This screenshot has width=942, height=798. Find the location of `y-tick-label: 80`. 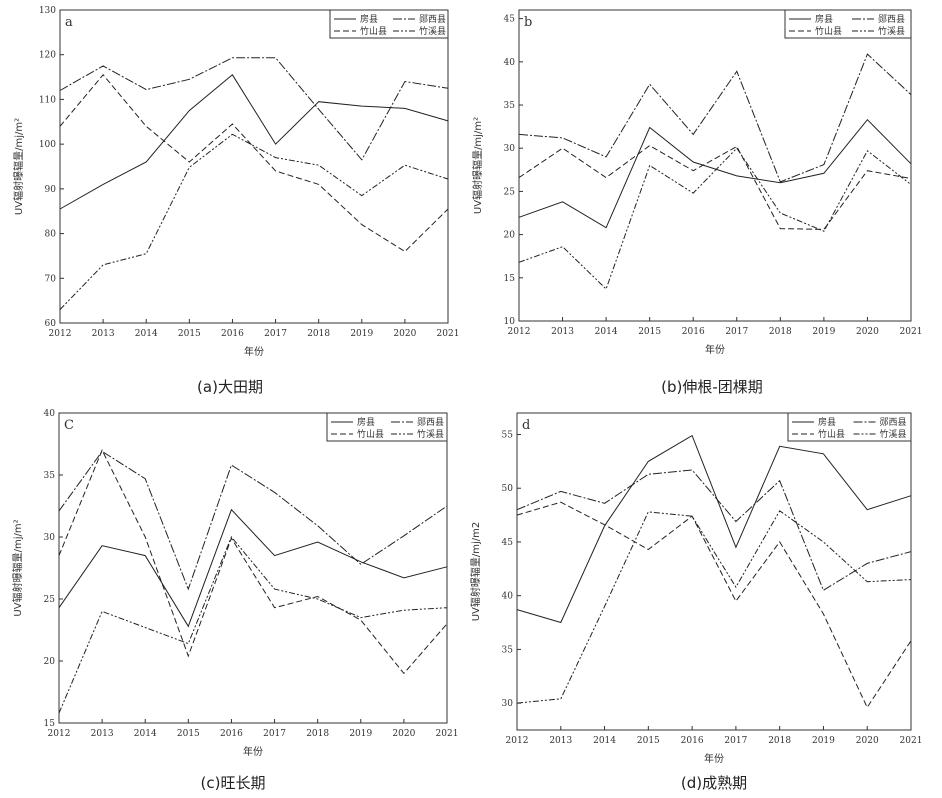

y-tick-label: 80 is located at coordinates (51, 235).